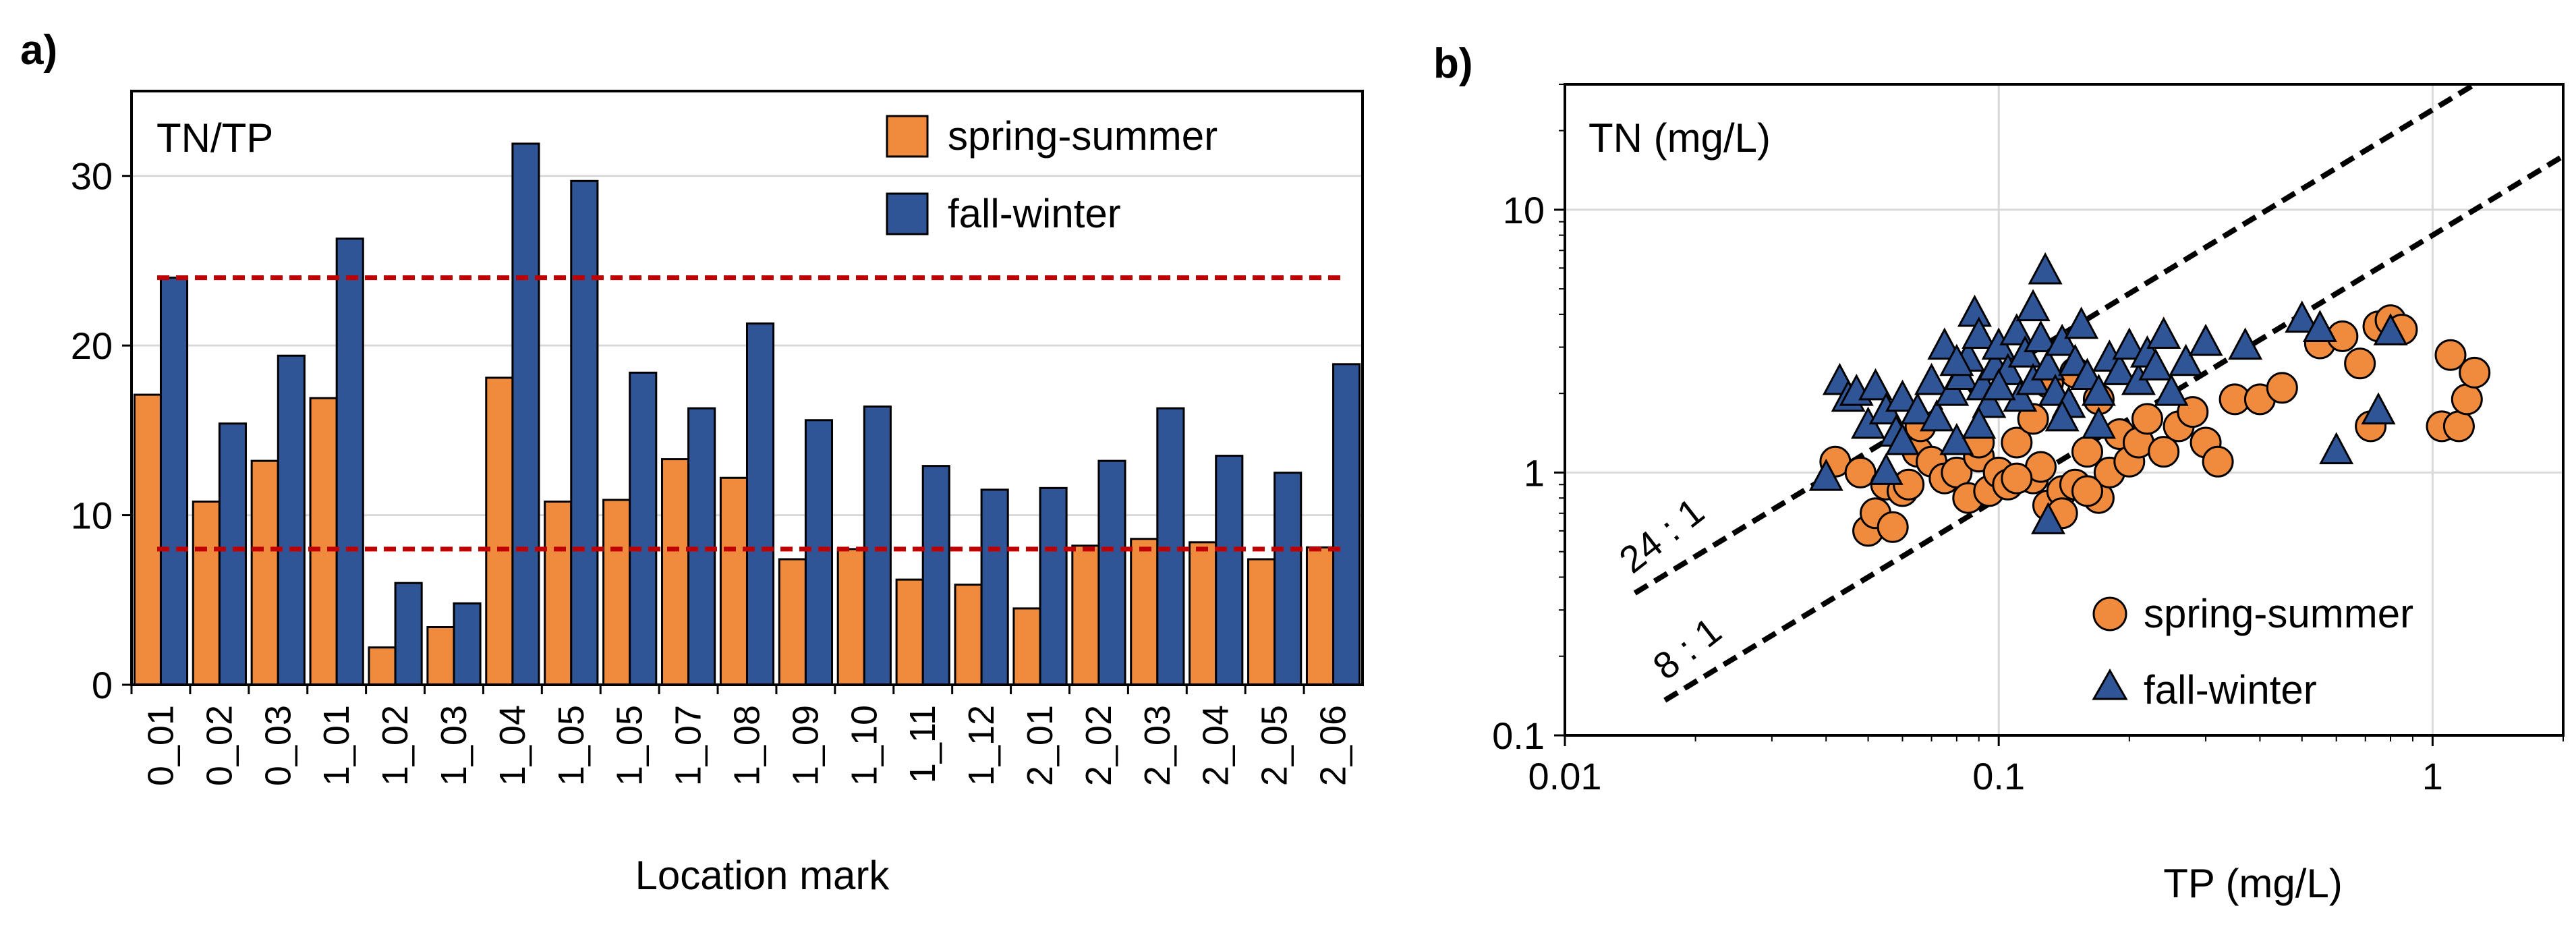 The image size is (2576, 929). What do you see at coordinates (2253, 883) in the screenshot?
I see `panel-b-x-axis-title: TP (mg/L)` at bounding box center [2253, 883].